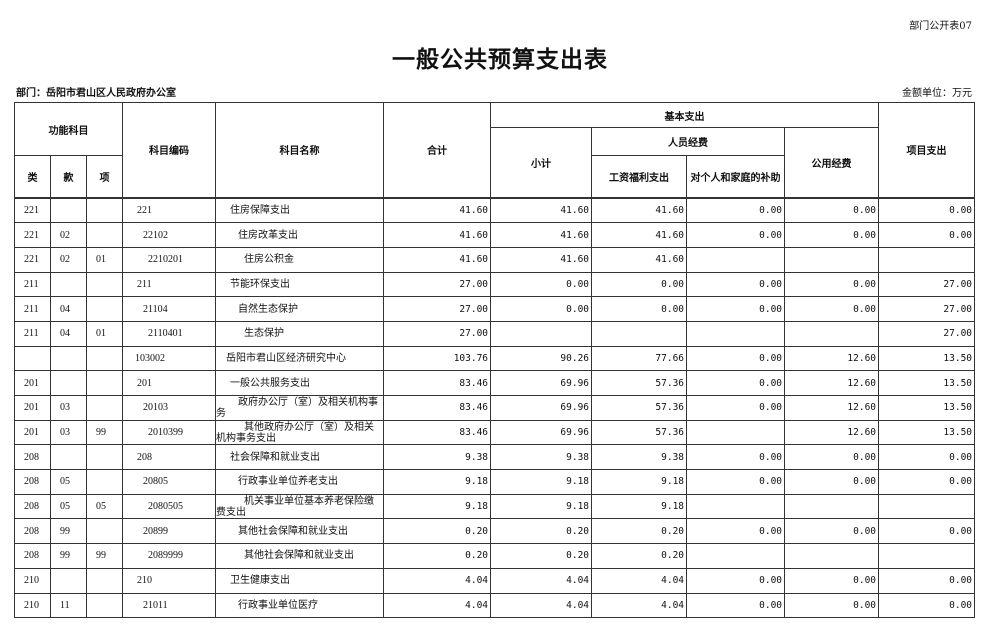 The height and width of the screenshot is (635, 1000). What do you see at coordinates (68, 259) in the screenshot?
I see `cell-kuan: 02` at bounding box center [68, 259].